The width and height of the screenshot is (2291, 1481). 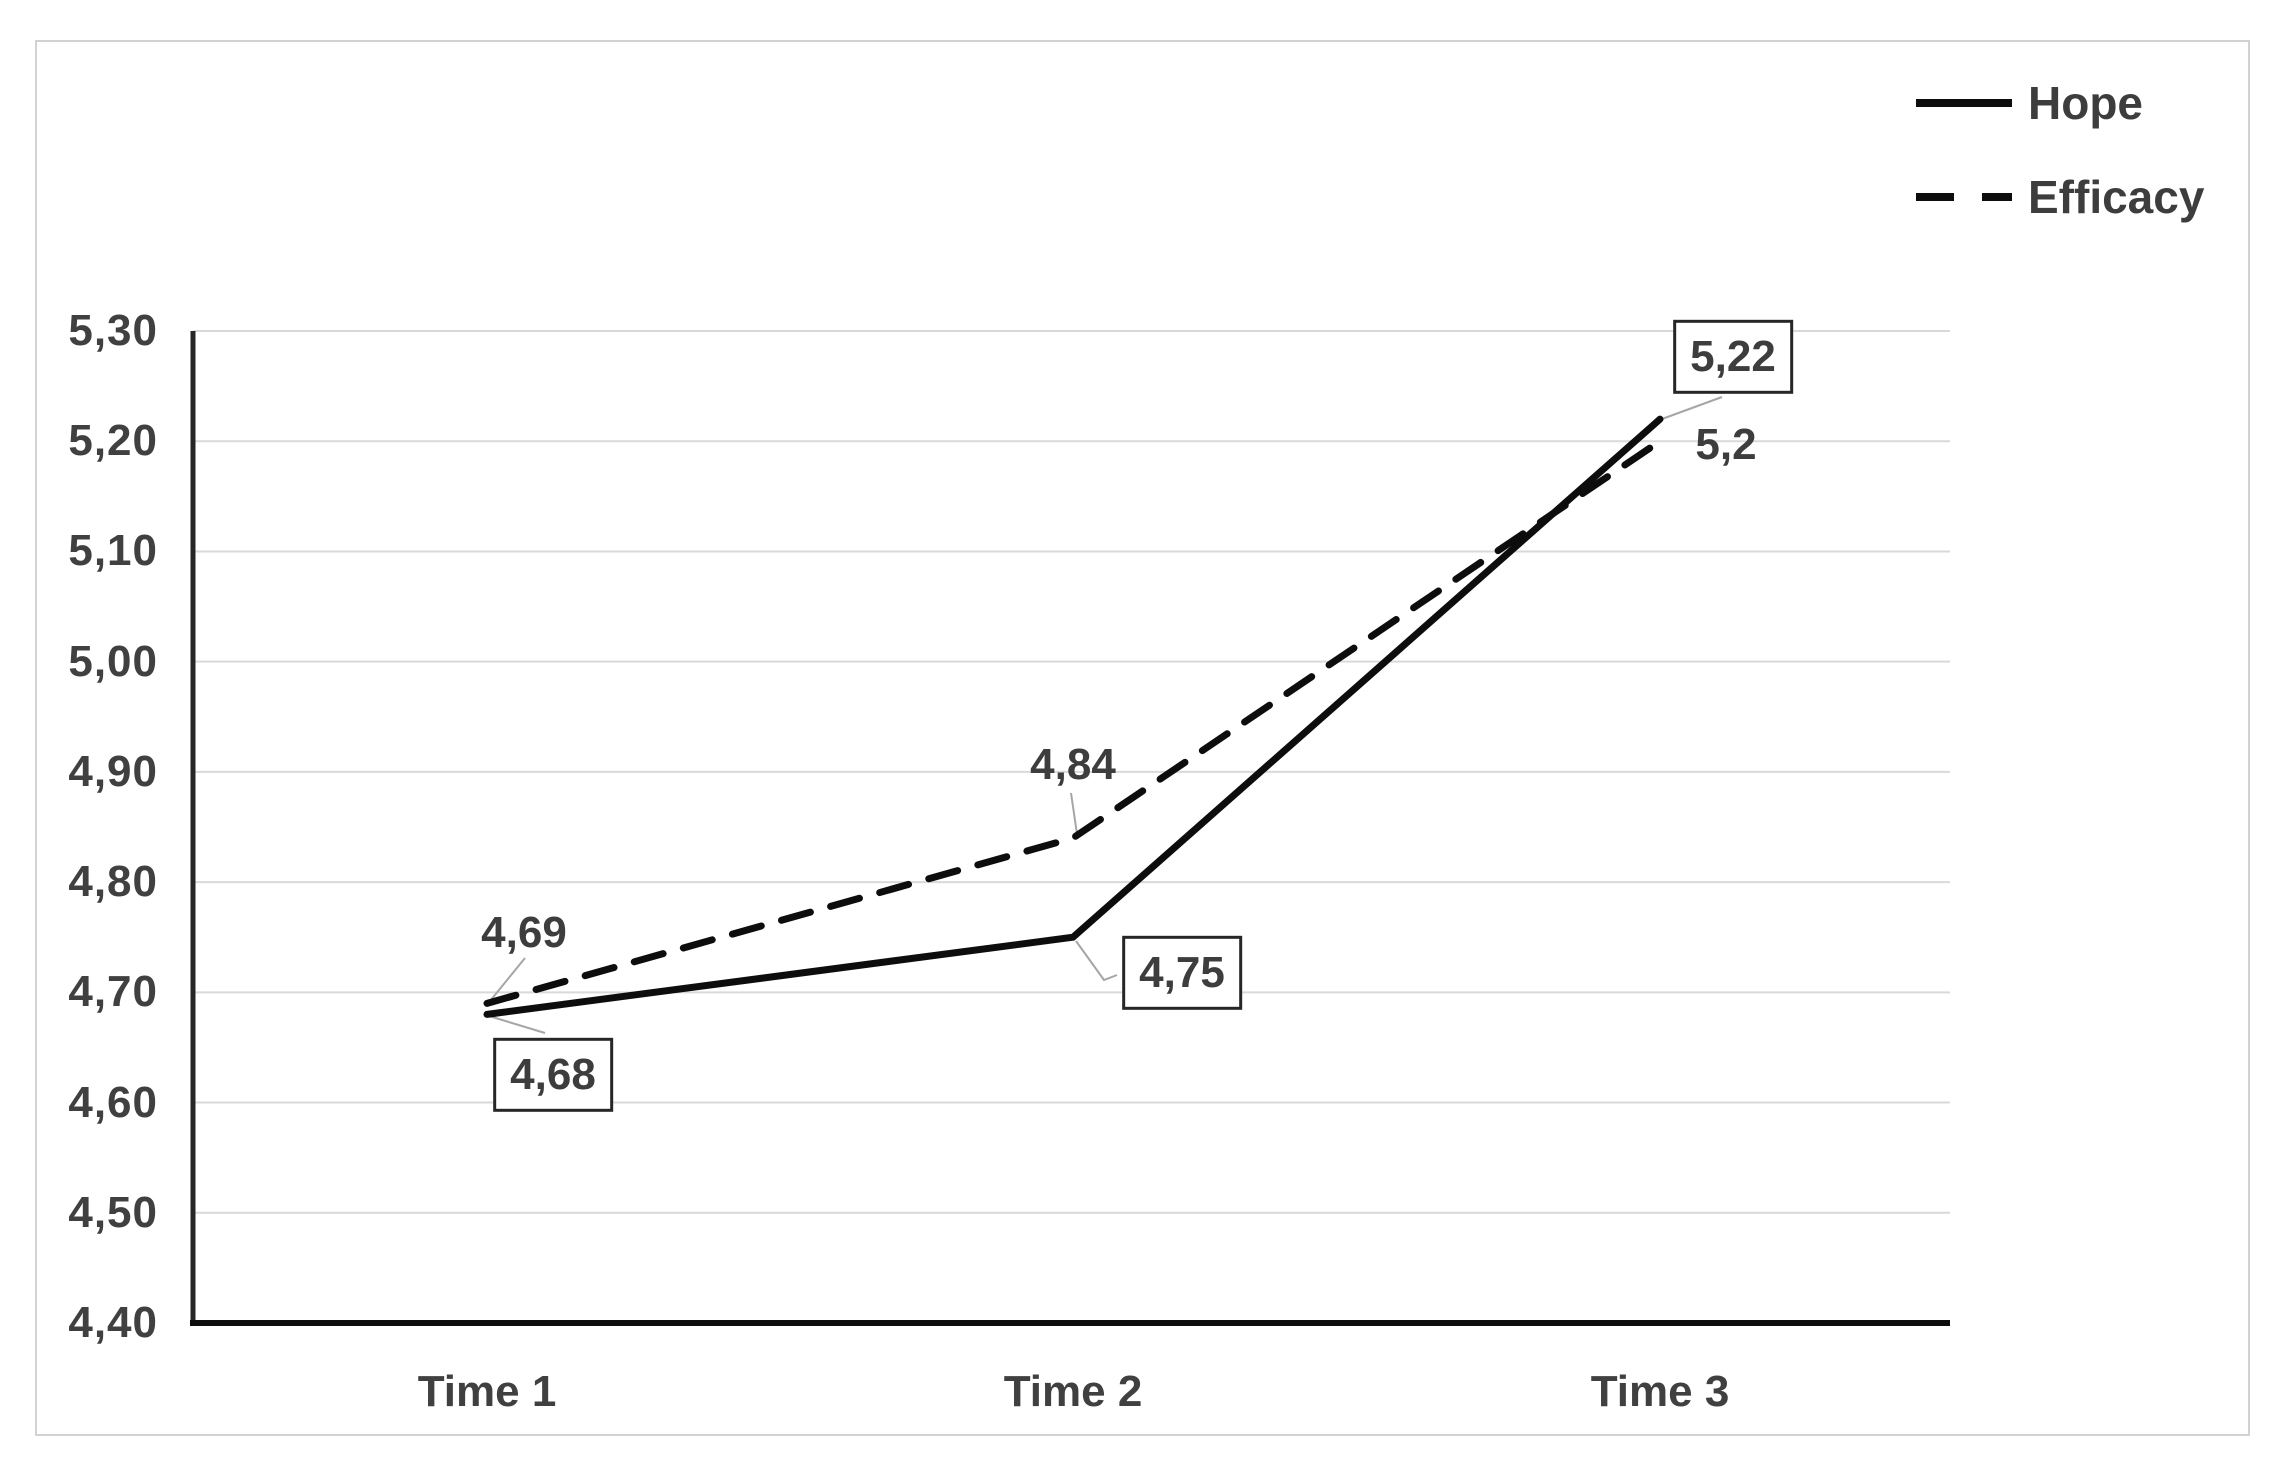 What do you see at coordinates (1733, 357) in the screenshot?
I see `hope-data-label: 5,22` at bounding box center [1733, 357].